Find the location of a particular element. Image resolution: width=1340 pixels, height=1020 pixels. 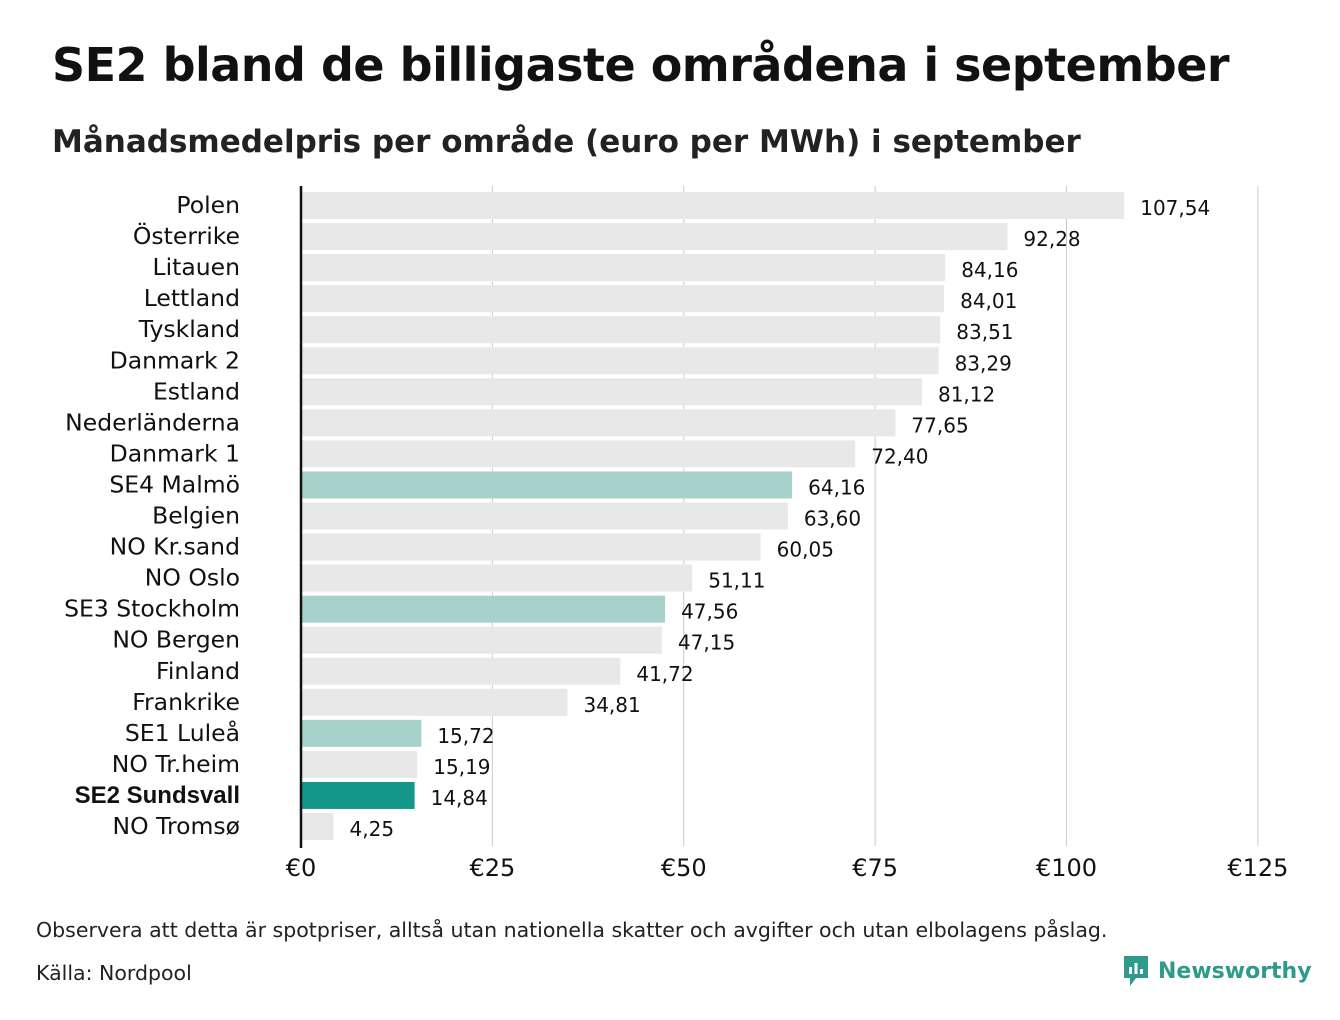

category-label: Nederländerna is located at coordinates (152, 422).